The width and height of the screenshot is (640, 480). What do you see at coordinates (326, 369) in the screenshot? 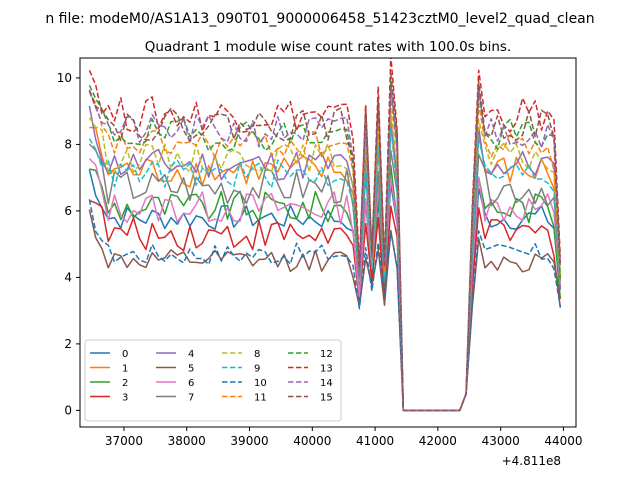
I see `legend-label-13: 13` at bounding box center [326, 369].